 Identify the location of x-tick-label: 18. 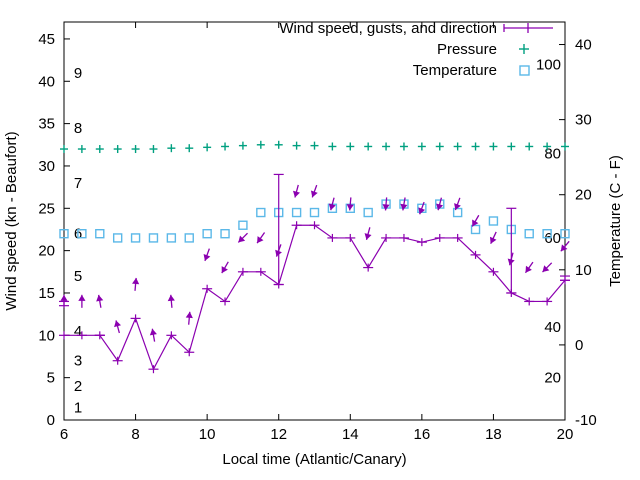
(493, 434).